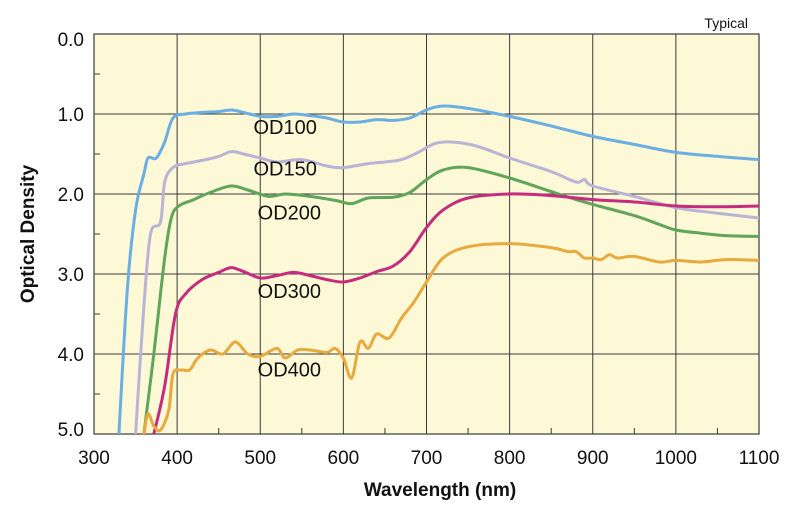 The image size is (800, 509). What do you see at coordinates (71, 355) in the screenshot?
I see `y-tick-label: 4.0` at bounding box center [71, 355].